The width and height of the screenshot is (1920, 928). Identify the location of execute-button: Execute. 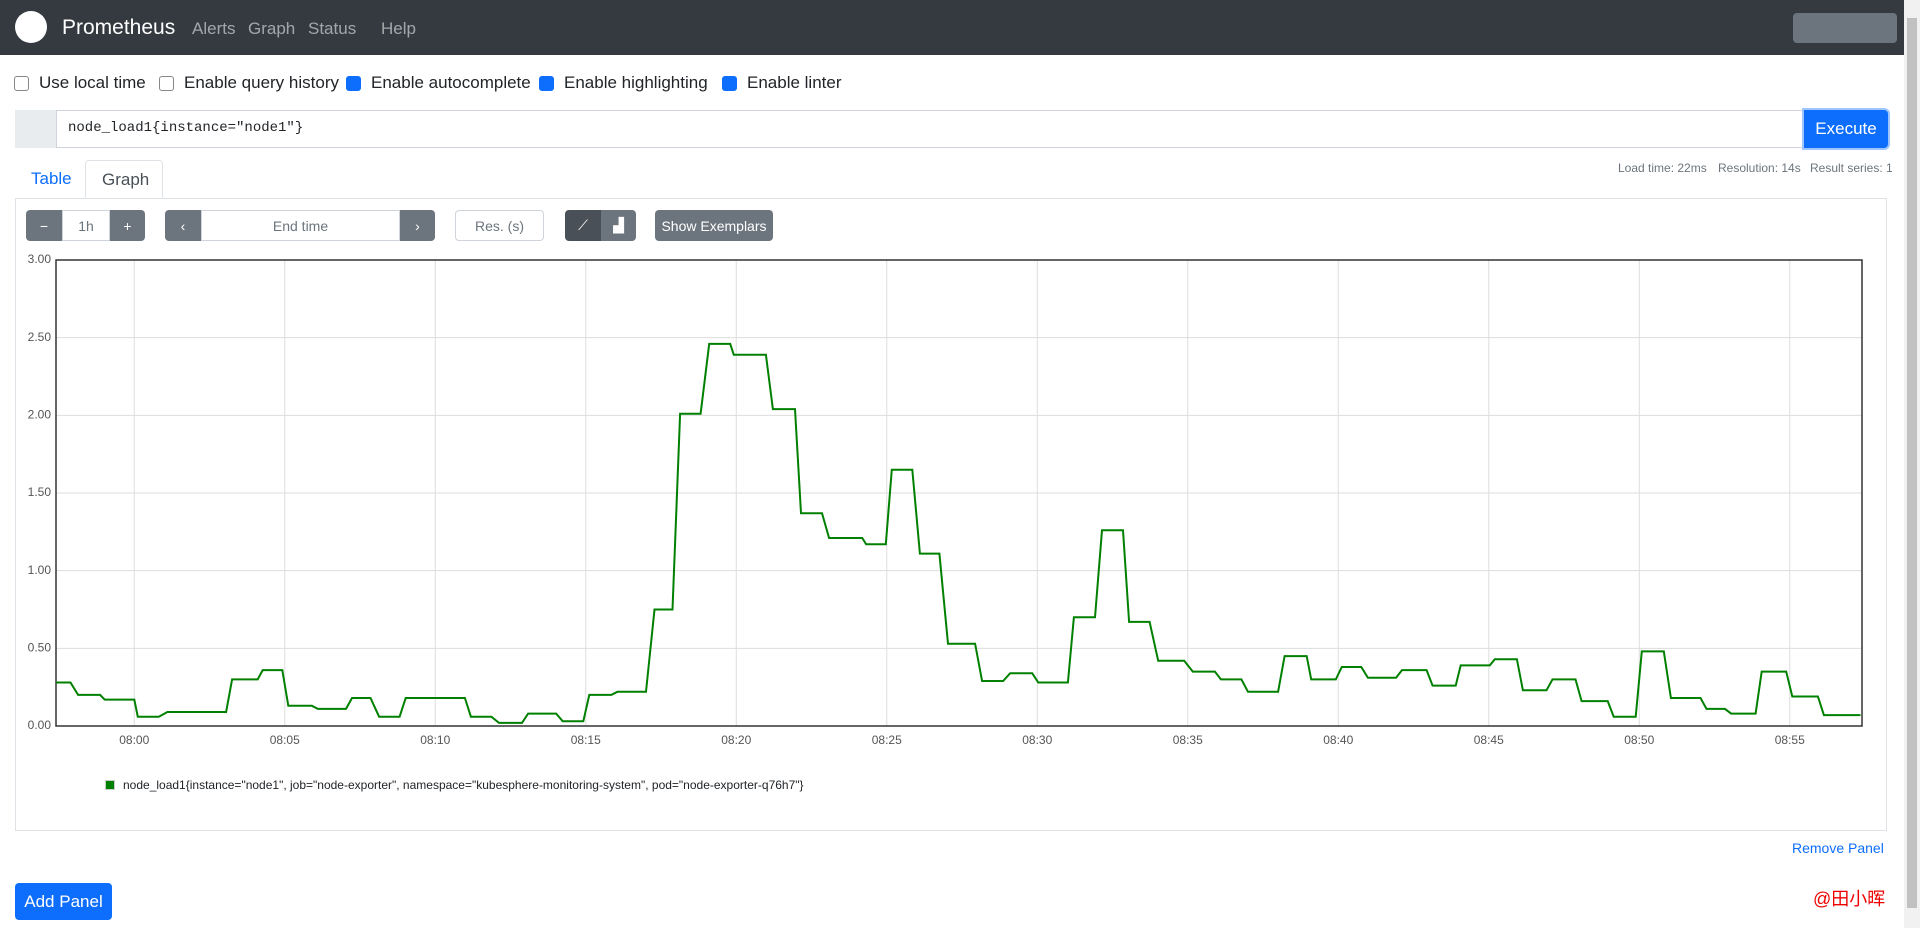
(1846, 129).